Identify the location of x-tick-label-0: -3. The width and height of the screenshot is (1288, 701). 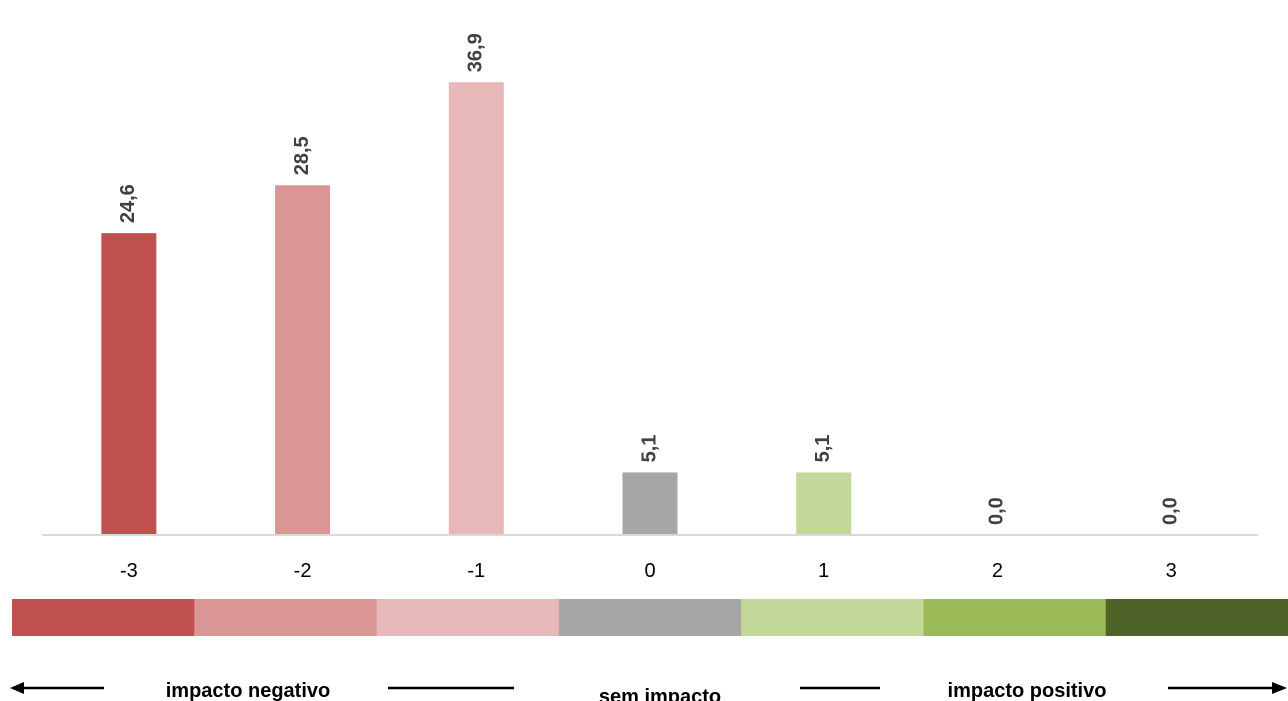
(129, 571).